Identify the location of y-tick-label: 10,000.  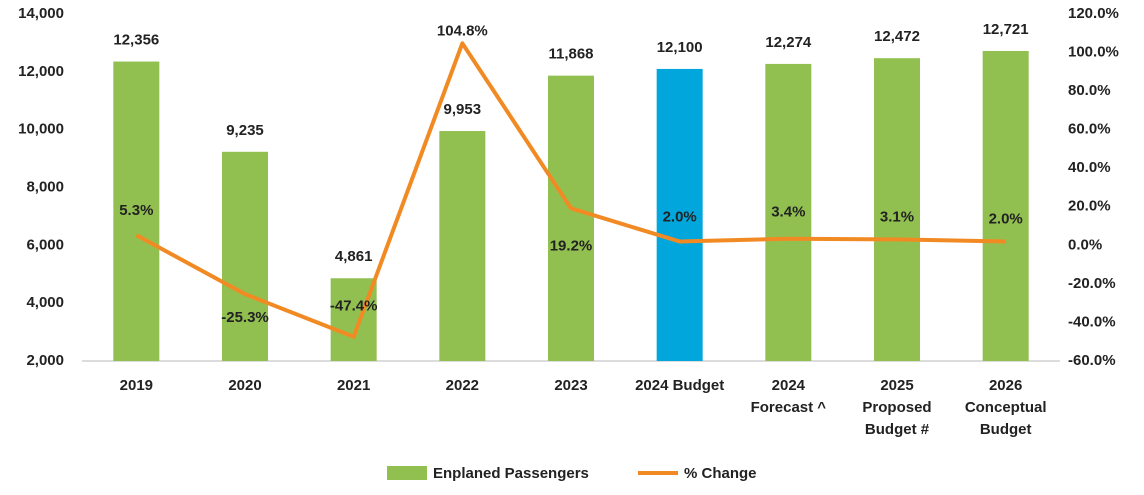
(41, 129).